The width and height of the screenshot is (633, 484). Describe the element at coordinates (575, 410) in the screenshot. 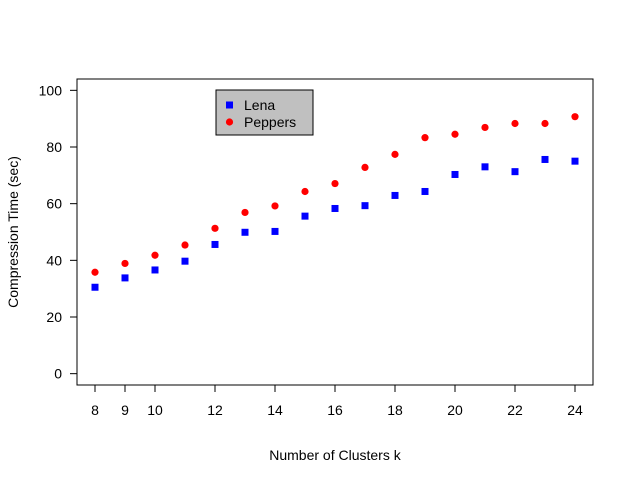

I see `x-tick-label: 24` at that location.